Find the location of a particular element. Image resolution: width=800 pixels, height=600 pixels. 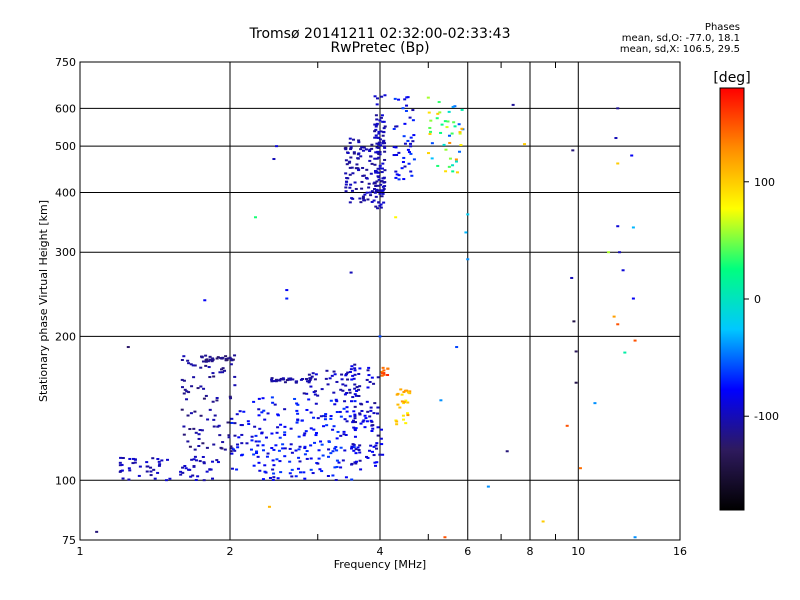

colorbar-tick-label: 100 is located at coordinates (764, 182).